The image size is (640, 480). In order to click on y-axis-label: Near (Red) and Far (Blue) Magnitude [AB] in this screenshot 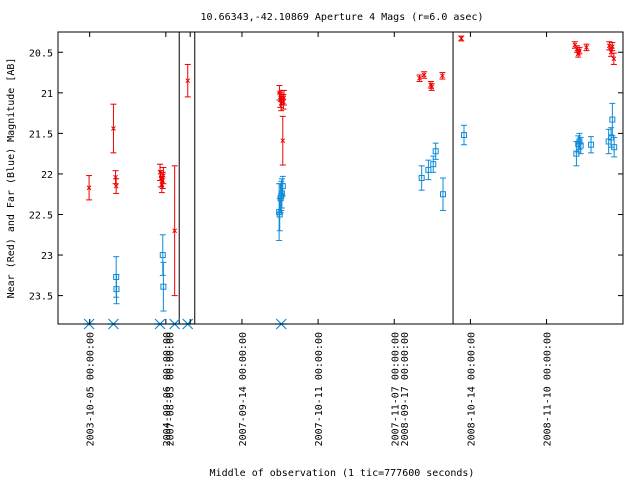, I will do `click(11, 178)`.